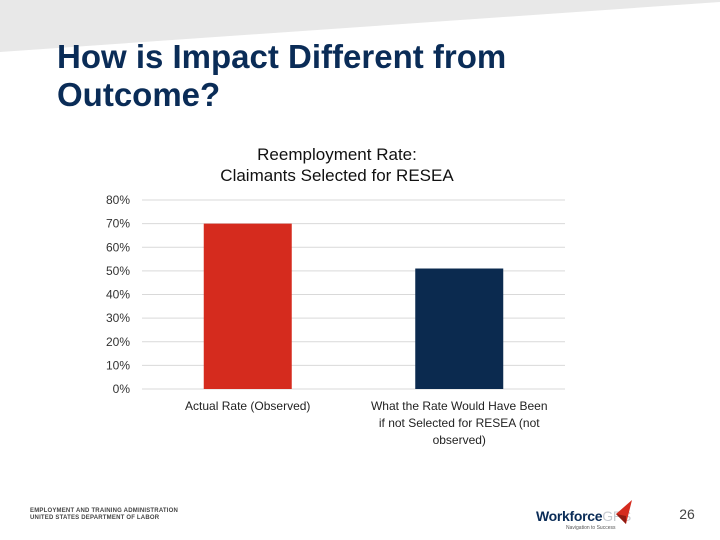  Describe the element at coordinates (122, 389) in the screenshot. I see `y-tick-label: 0%` at that location.